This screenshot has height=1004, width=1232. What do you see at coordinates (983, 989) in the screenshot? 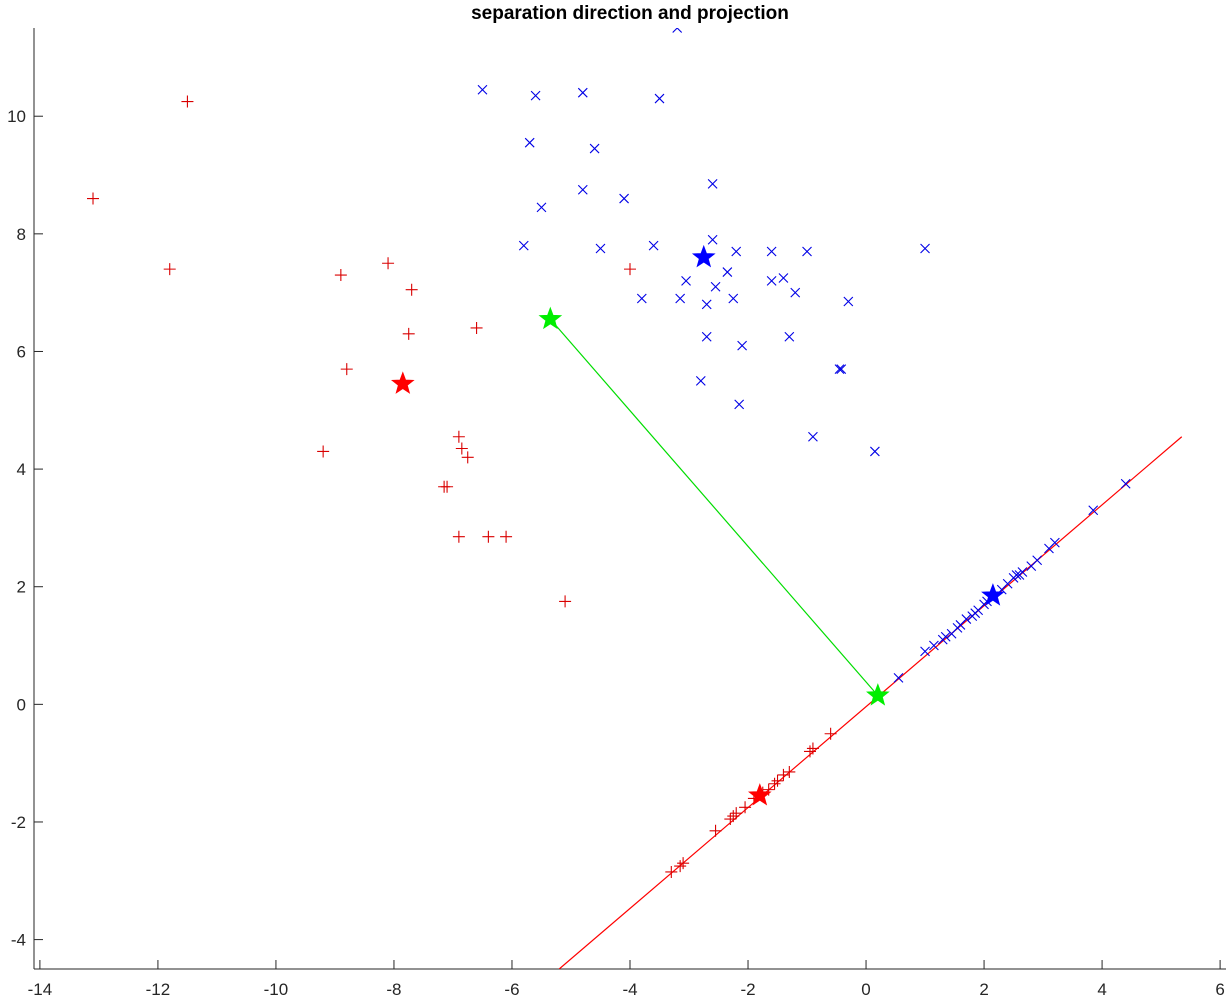
I see `x-tick-label: 2` at bounding box center [983, 989].